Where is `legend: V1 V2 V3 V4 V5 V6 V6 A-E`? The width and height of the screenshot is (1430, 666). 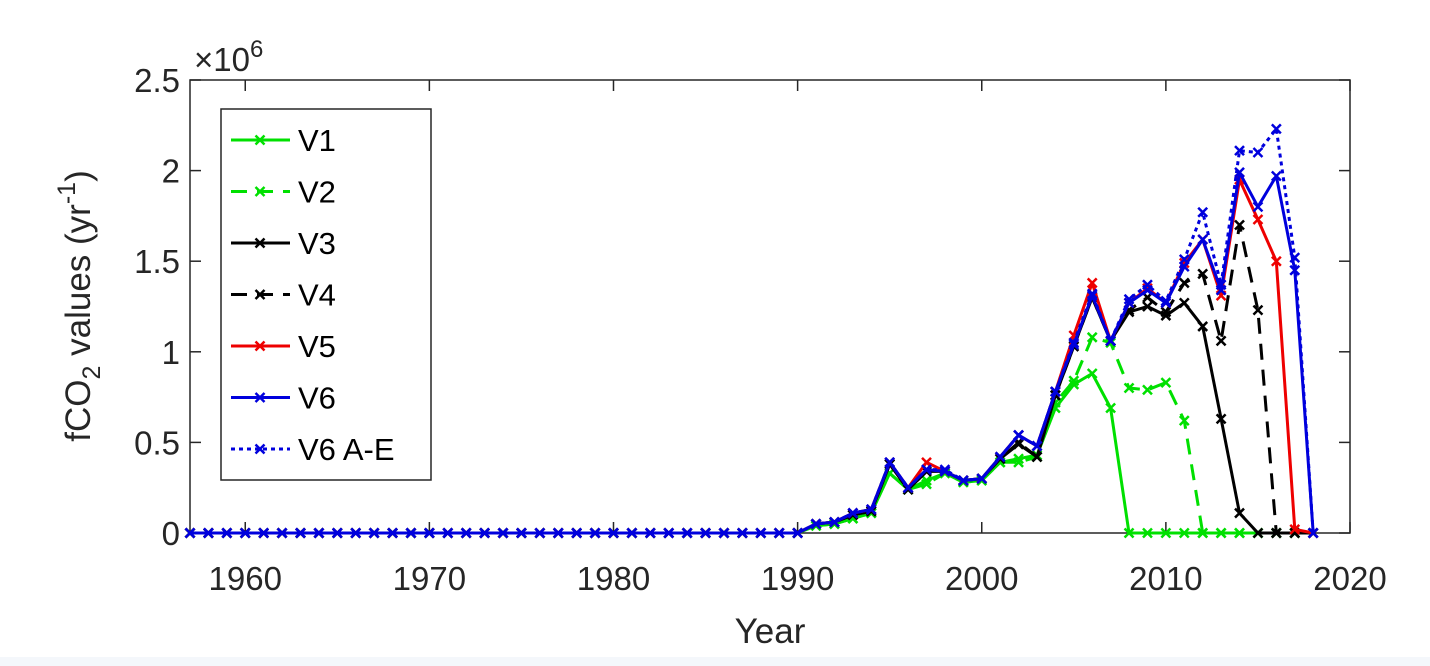 legend: V1 V2 V3 V4 V5 V6 V6 A-E is located at coordinates (326, 294).